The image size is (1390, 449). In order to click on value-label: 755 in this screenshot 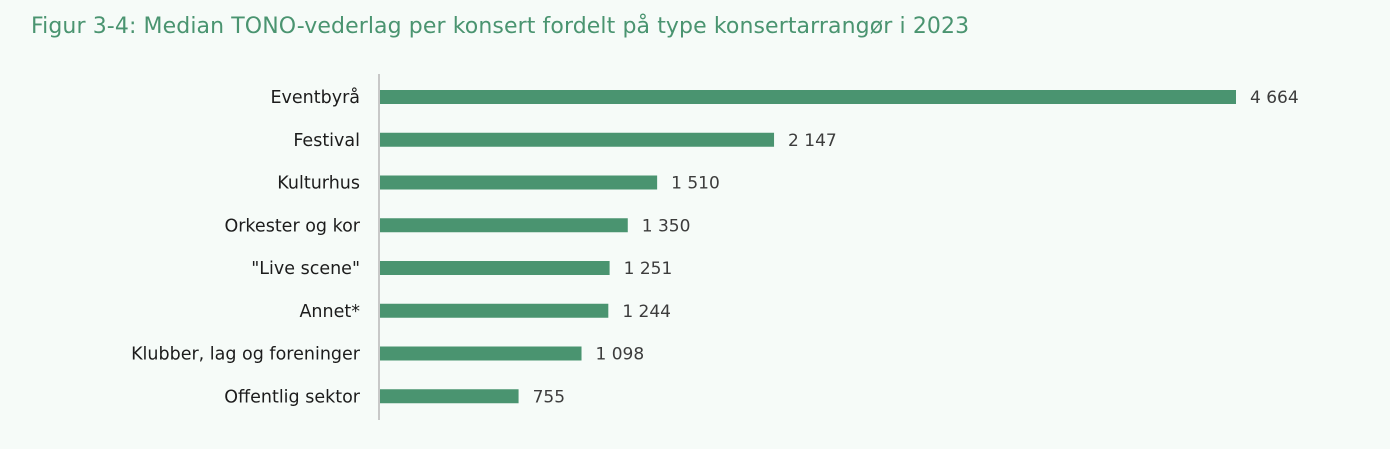, I will do `click(549, 397)`.